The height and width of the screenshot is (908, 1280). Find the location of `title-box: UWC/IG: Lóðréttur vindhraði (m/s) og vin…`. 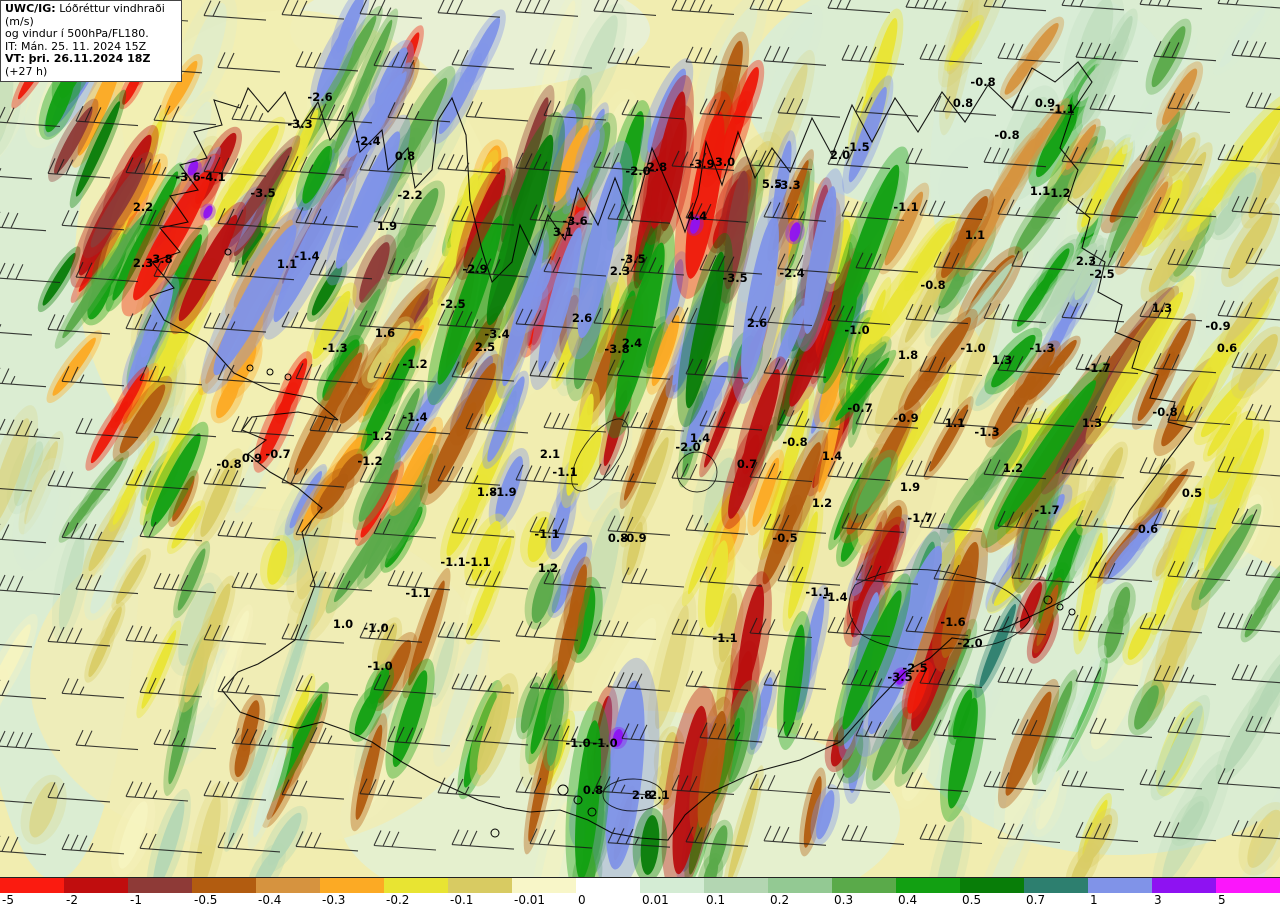

title-box: UWC/IG: Lóðréttur vindhraði (m/s) og vin… is located at coordinates (91, 41).